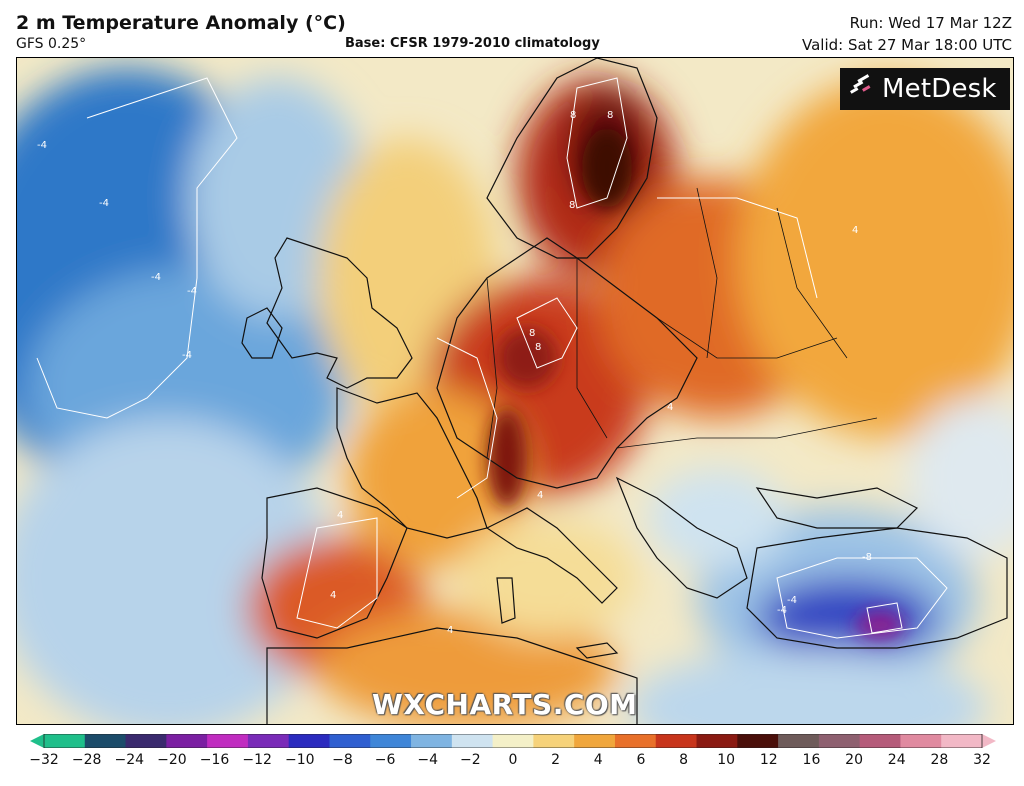 The width and height of the screenshot is (1024, 786). Describe the element at coordinates (428, 760) in the screenshot. I see `colorbar-tick-label: −4` at that location.